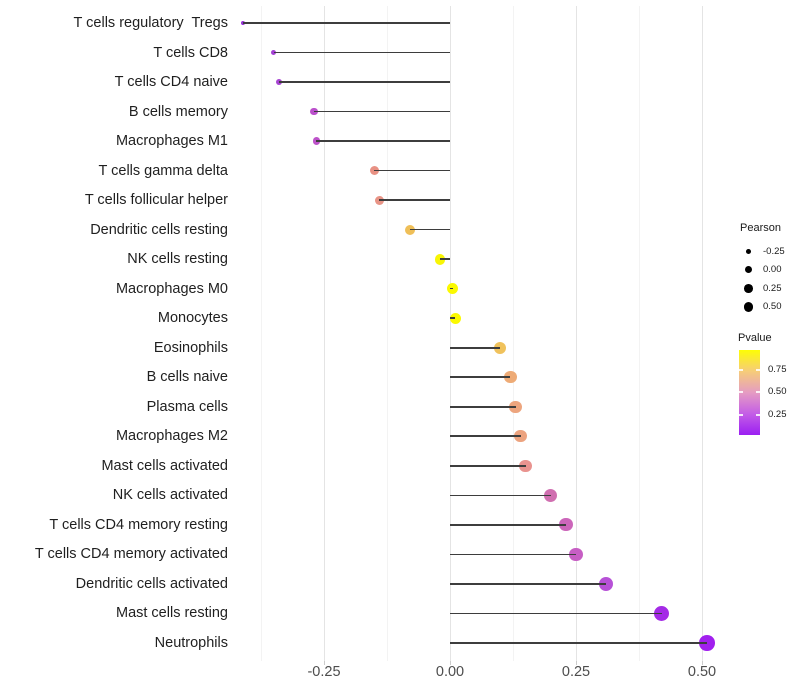 Image resolution: width=800 pixels, height=700 pixels. I want to click on category-label: B cells naive, so click(187, 377).